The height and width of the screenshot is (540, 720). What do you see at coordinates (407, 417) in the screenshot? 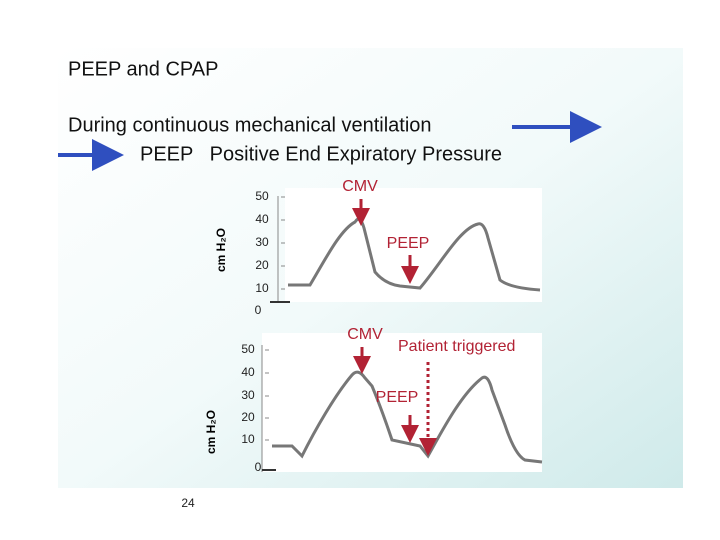
I see `waveform` at bounding box center [407, 417].